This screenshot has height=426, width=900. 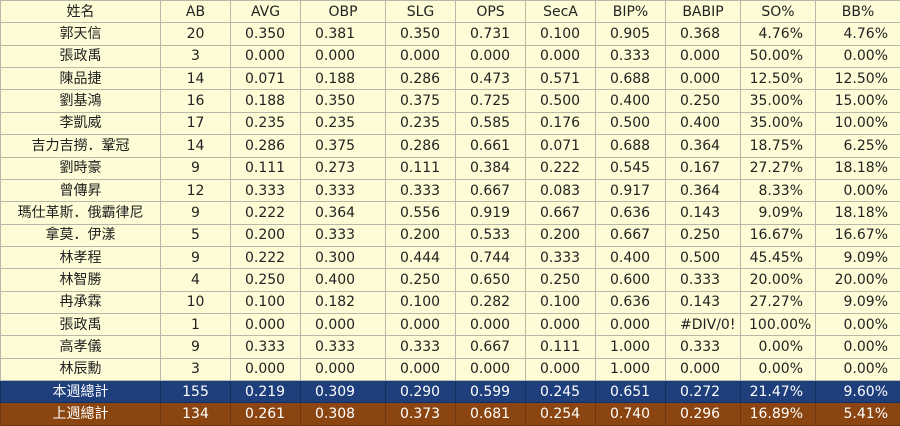 What do you see at coordinates (343, 257) in the screenshot?
I see `table-cell: 0.300` at bounding box center [343, 257].